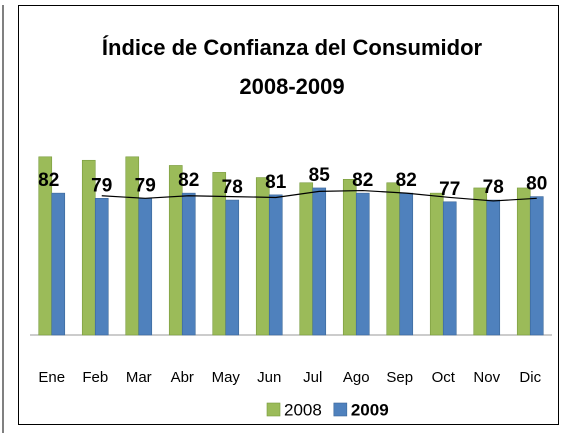  Describe the element at coordinates (536, 184) in the screenshot. I see `data-label: 80` at that location.